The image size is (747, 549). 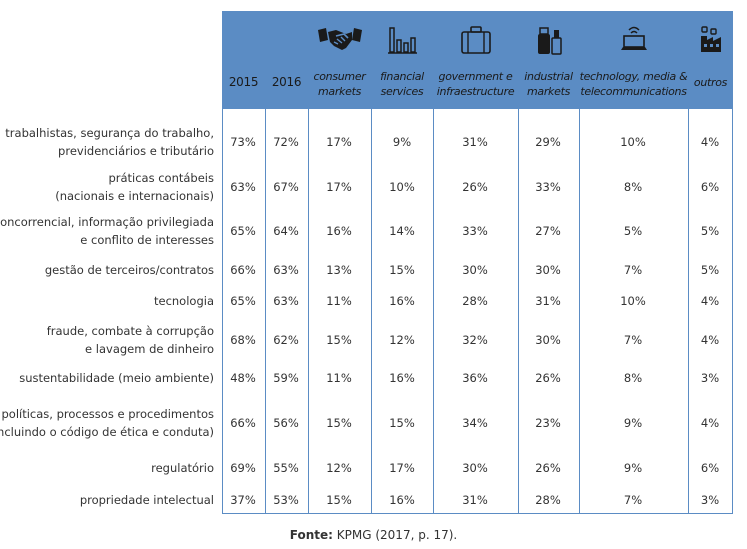 What do you see at coordinates (402, 60) in the screenshot?
I see `header-financial-services: financial services` at bounding box center [402, 60].